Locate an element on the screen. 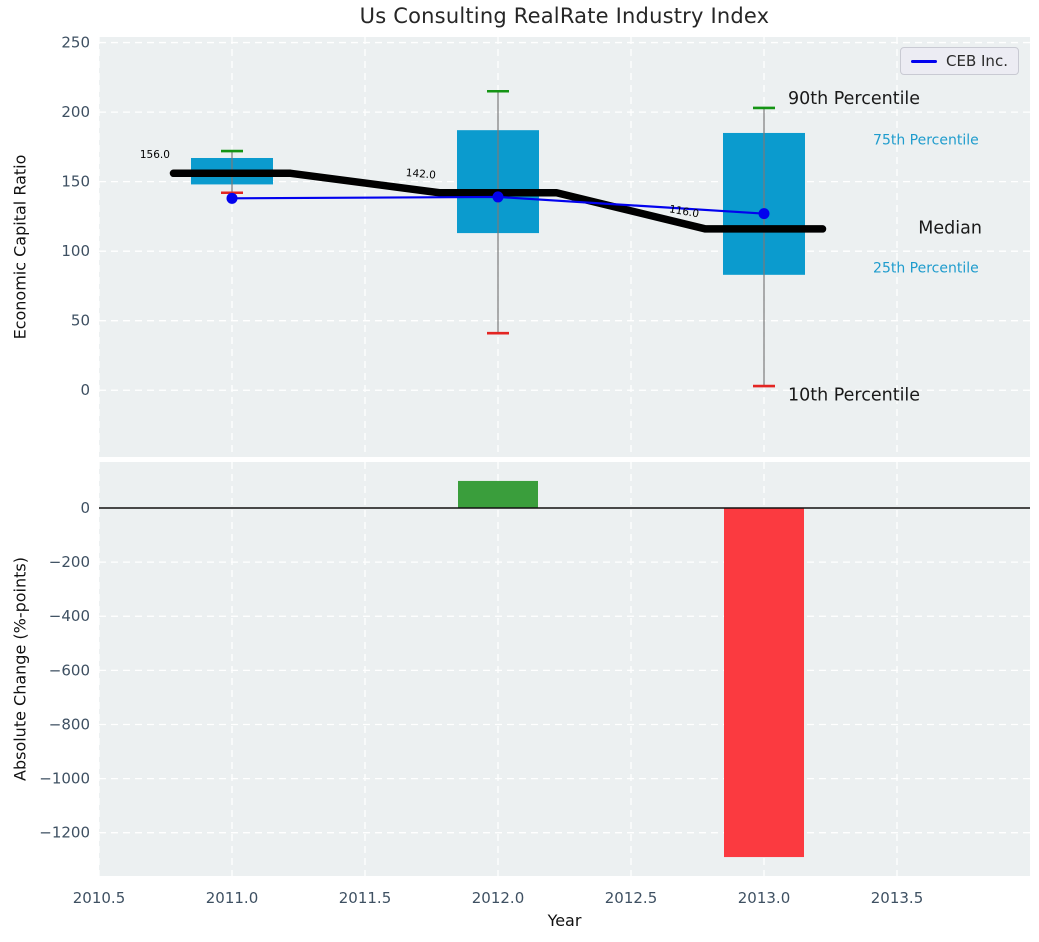  y-tick-label: −200 is located at coordinates (69, 562).